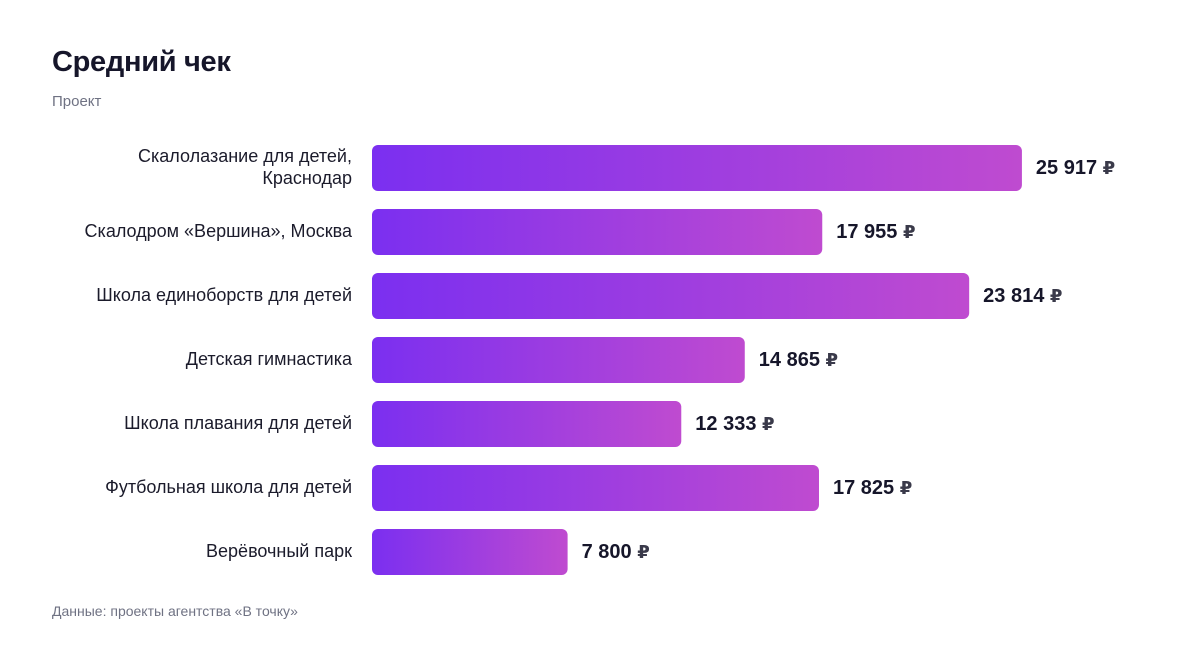  Describe the element at coordinates (77, 101) in the screenshot. I see `chart-subtitle: Проект` at that location.